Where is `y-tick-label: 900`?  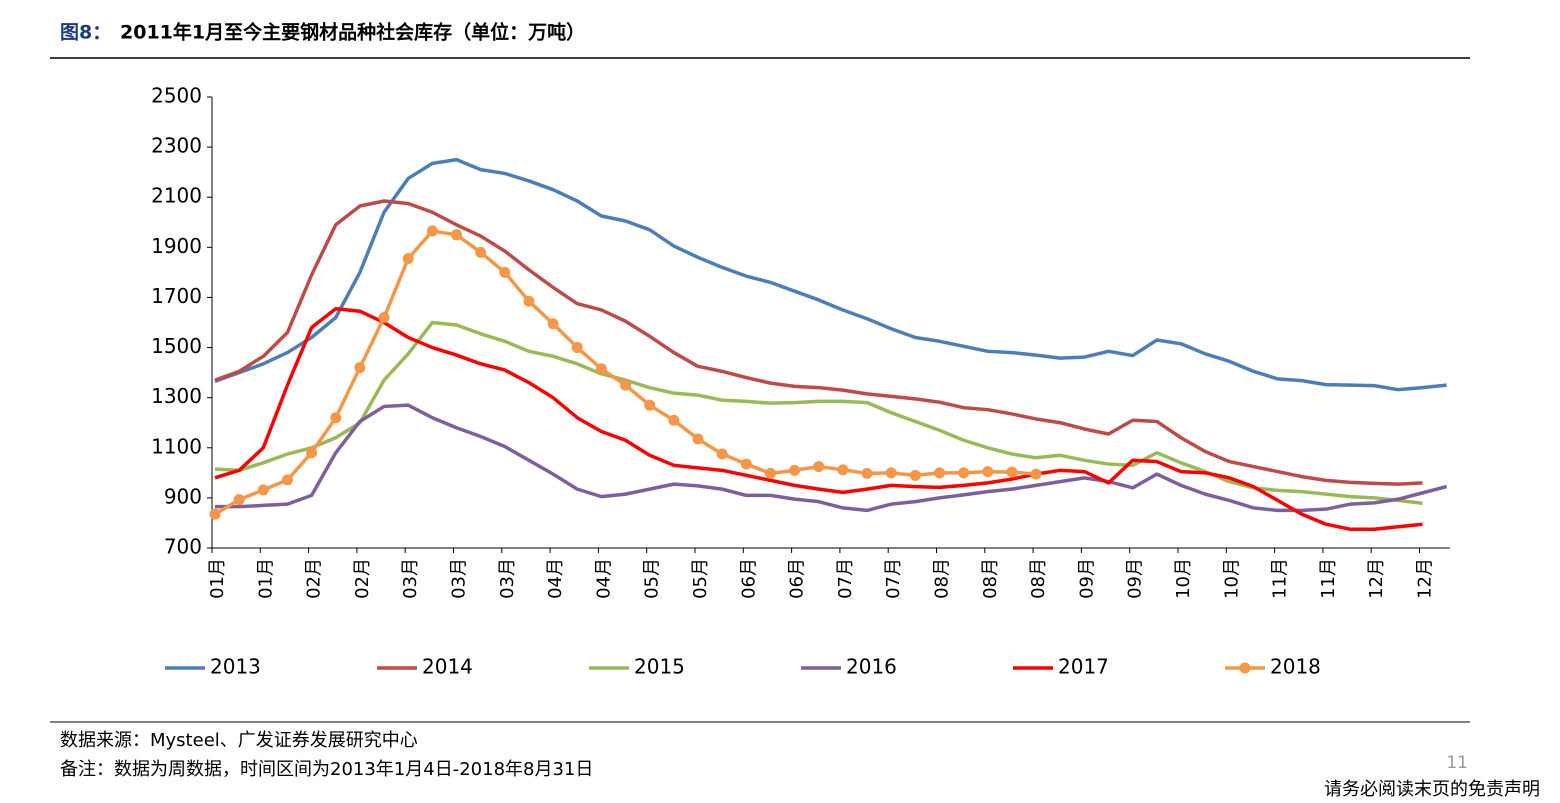
y-tick-label: 900 is located at coordinates (183, 496).